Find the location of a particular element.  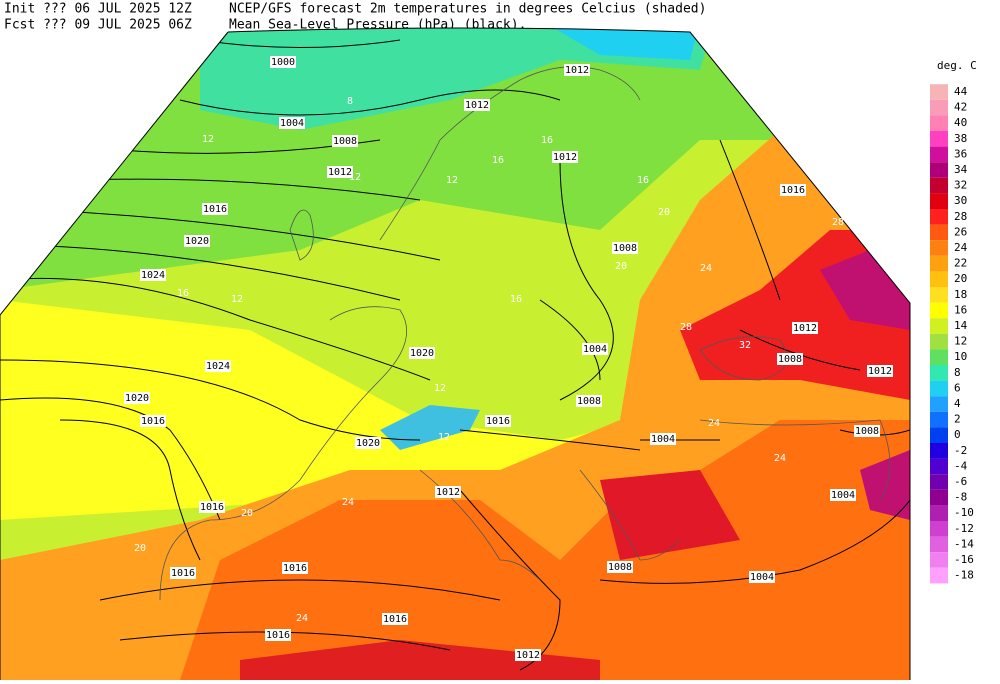

legend-label: -10 is located at coordinates (964, 512).